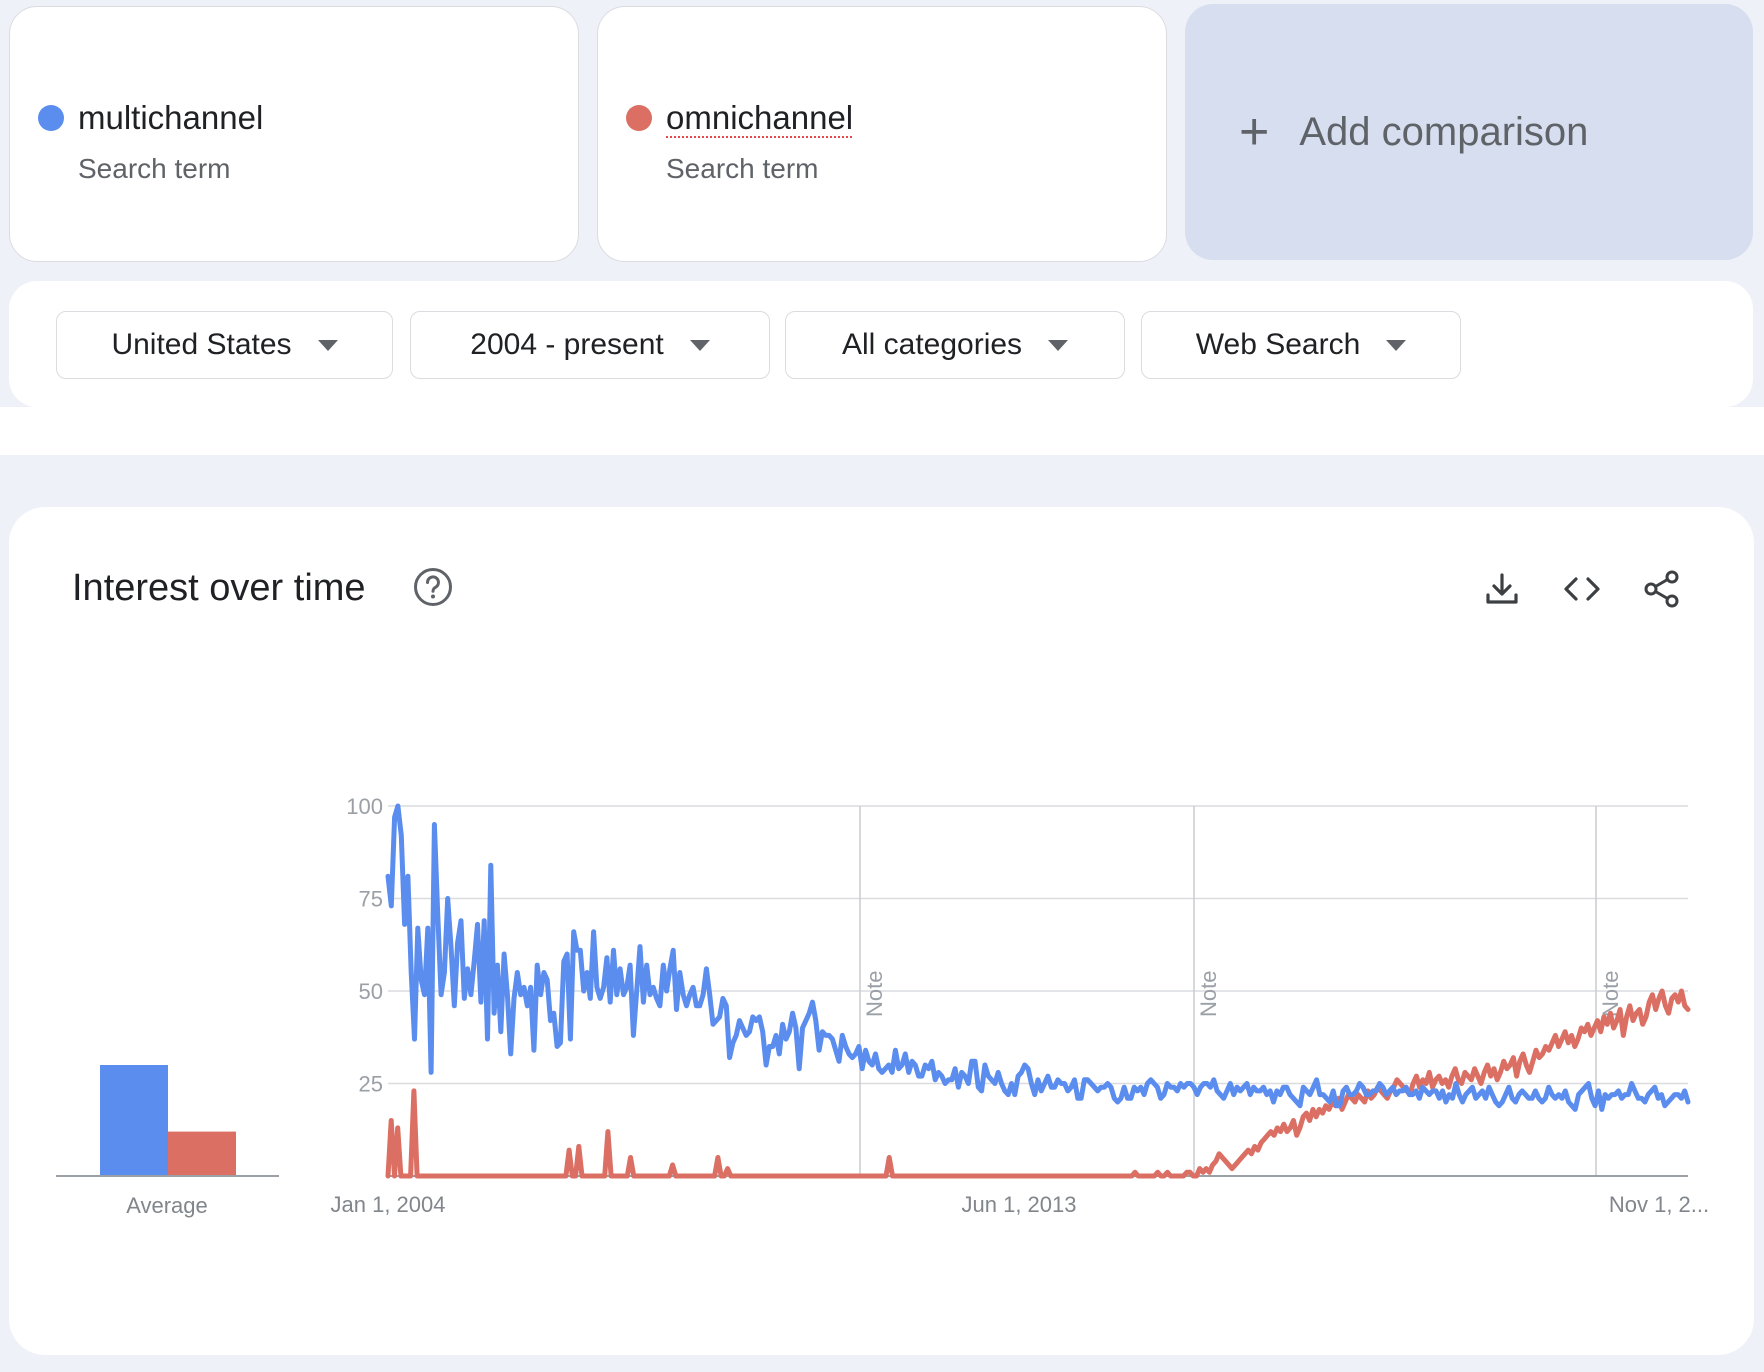  I want to click on category-filter-dropdown: All categories, so click(955, 345).